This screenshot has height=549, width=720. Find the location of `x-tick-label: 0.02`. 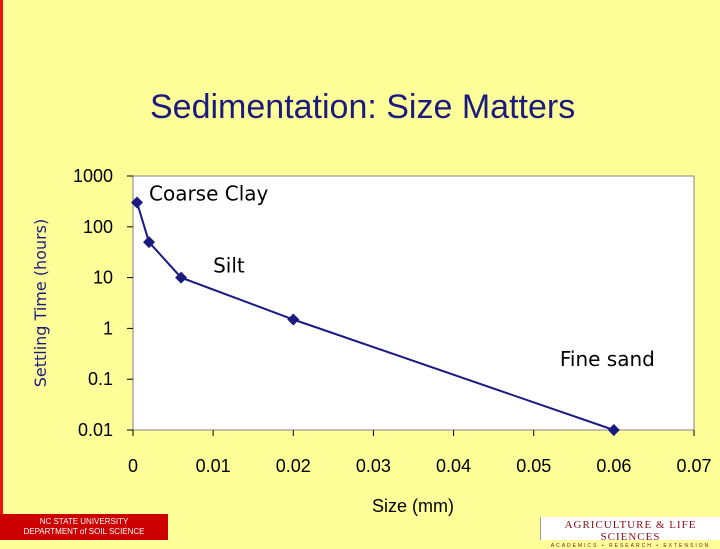

x-tick-label: 0.02 is located at coordinates (293, 466).